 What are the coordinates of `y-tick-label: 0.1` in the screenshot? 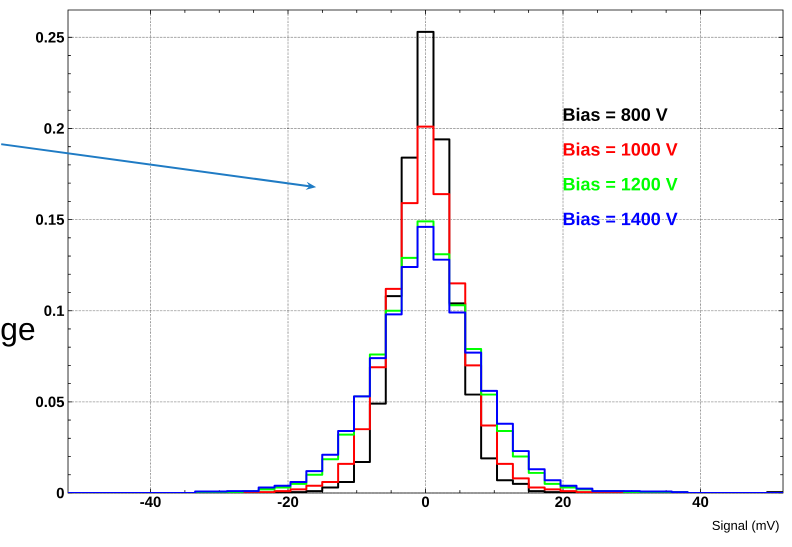 It's located at (54, 310).